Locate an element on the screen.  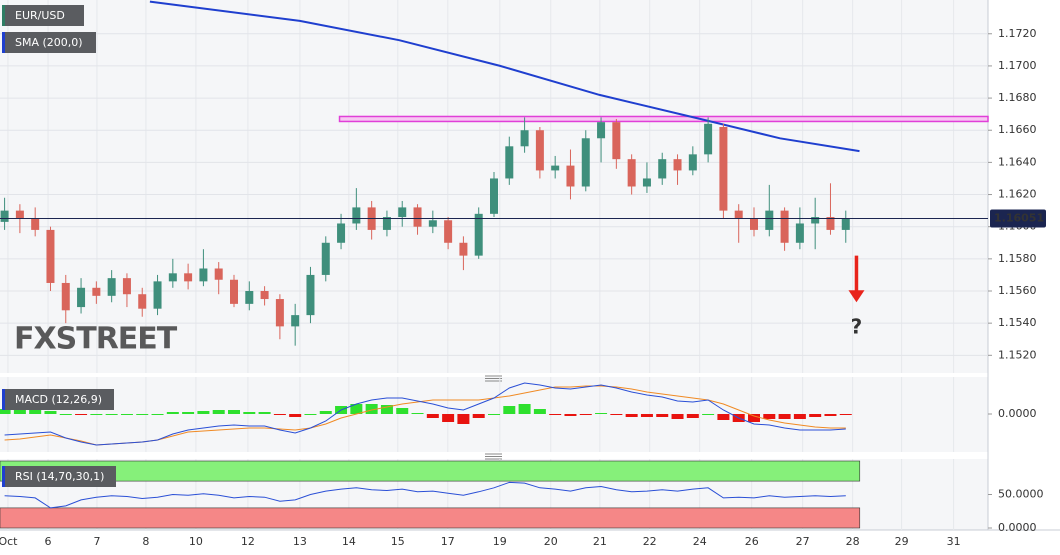
x-tick-label: 29 is located at coordinates (902, 541).